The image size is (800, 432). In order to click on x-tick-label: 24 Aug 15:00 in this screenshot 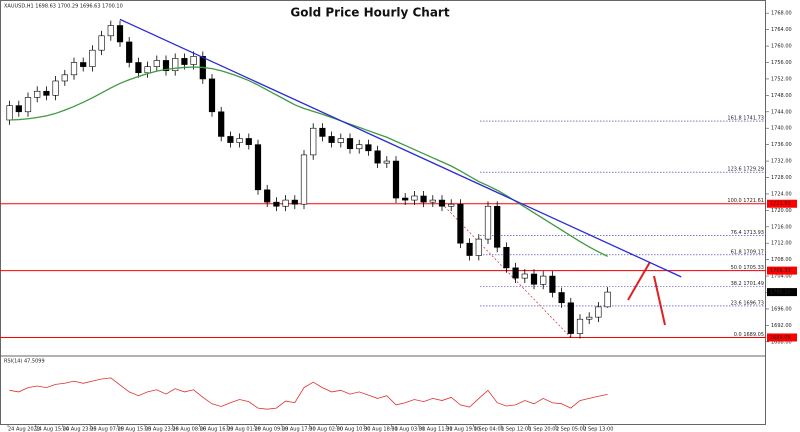, I will do `click(52, 429)`.